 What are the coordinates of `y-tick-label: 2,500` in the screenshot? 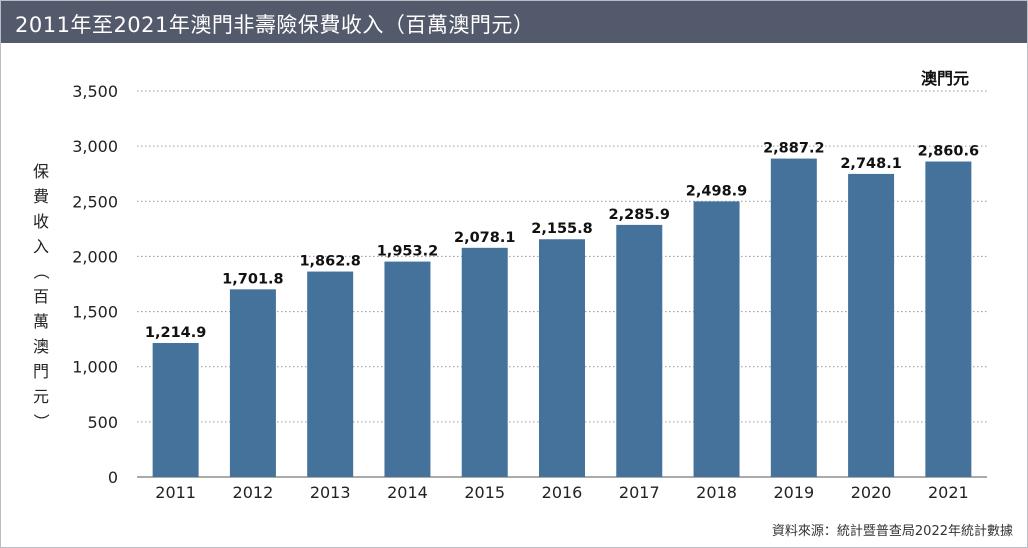 It's located at (95, 201).